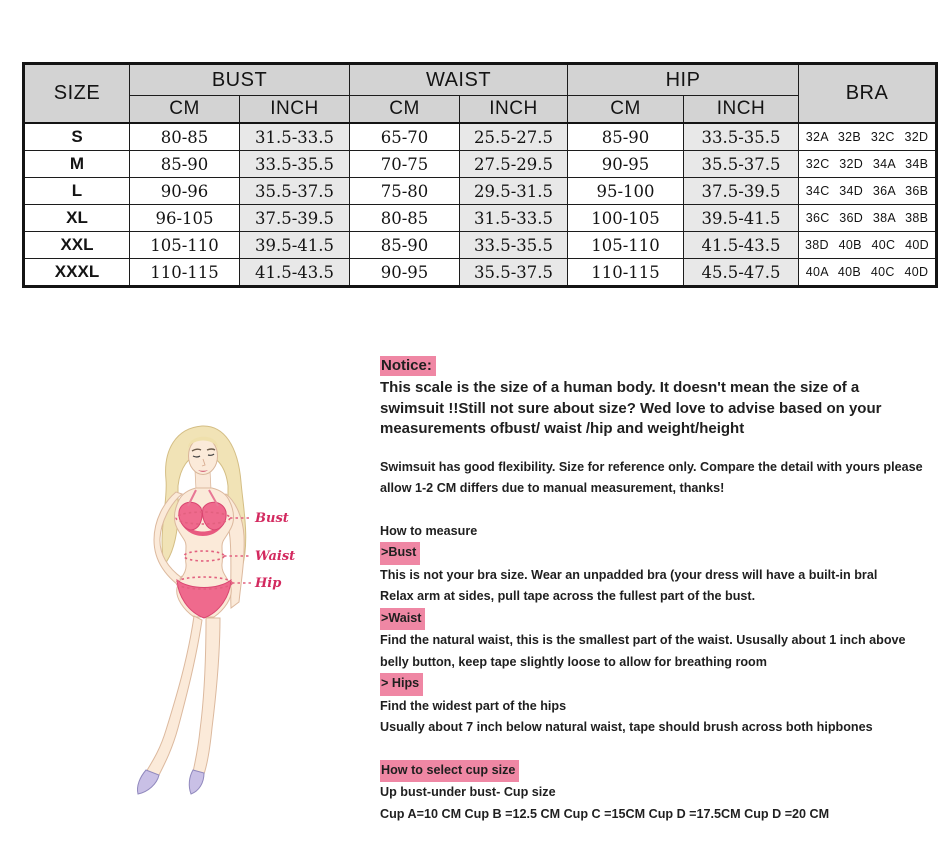  I want to click on text-line: Up bust-under bust- Cup size, so click(468, 792).